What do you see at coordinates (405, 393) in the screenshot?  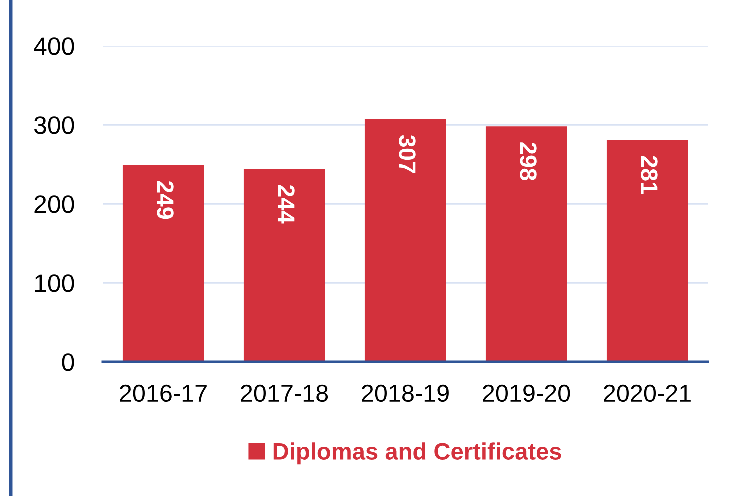 I see `x-tick-label: 2018-19` at bounding box center [405, 393].